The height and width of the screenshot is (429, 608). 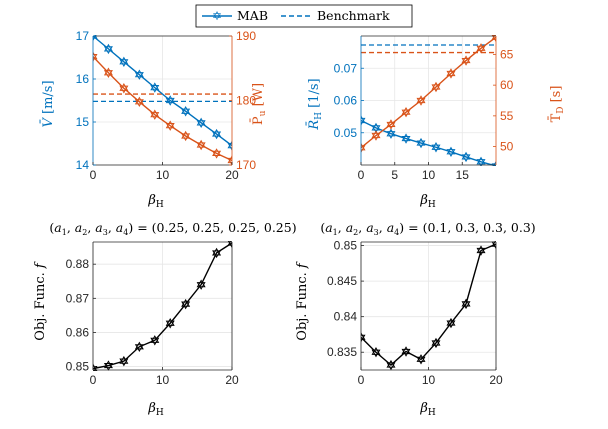 I want to click on legend-benchmark-label: Benchmark, so click(x=353, y=15).